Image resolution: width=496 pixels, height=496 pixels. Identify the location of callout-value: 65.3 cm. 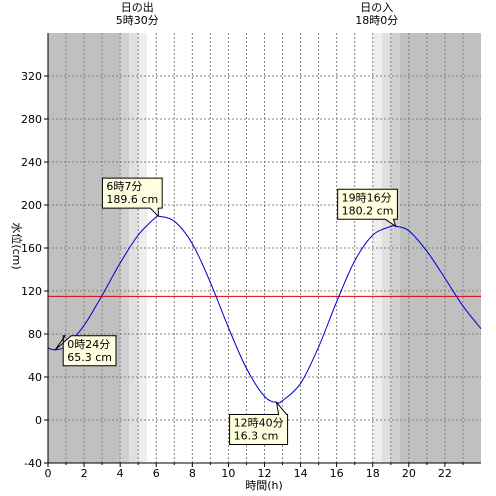
(89, 357).